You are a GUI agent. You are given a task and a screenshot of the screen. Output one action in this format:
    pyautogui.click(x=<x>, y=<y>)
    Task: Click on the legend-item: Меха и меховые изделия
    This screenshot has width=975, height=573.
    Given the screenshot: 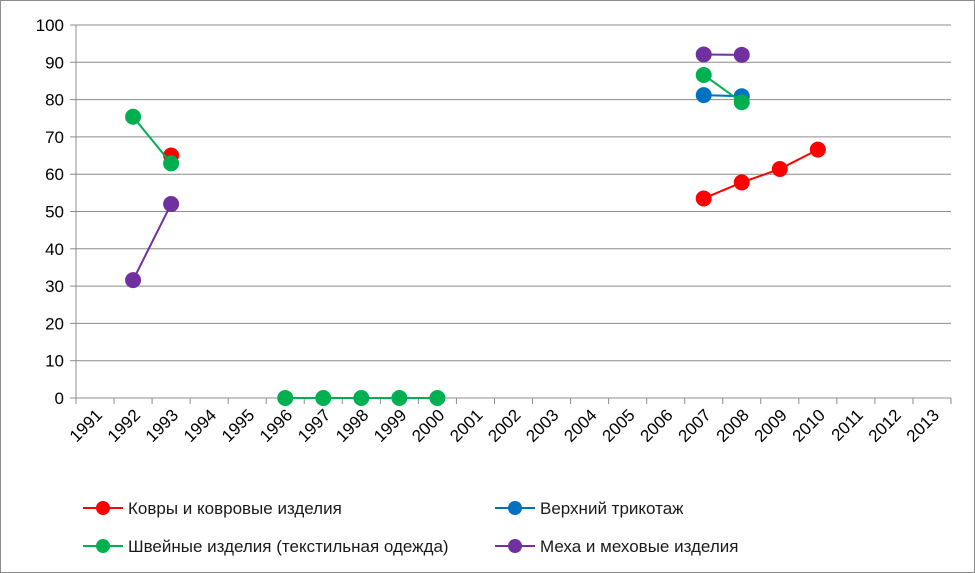 What is the action you would take?
    pyautogui.click(x=616, y=546)
    